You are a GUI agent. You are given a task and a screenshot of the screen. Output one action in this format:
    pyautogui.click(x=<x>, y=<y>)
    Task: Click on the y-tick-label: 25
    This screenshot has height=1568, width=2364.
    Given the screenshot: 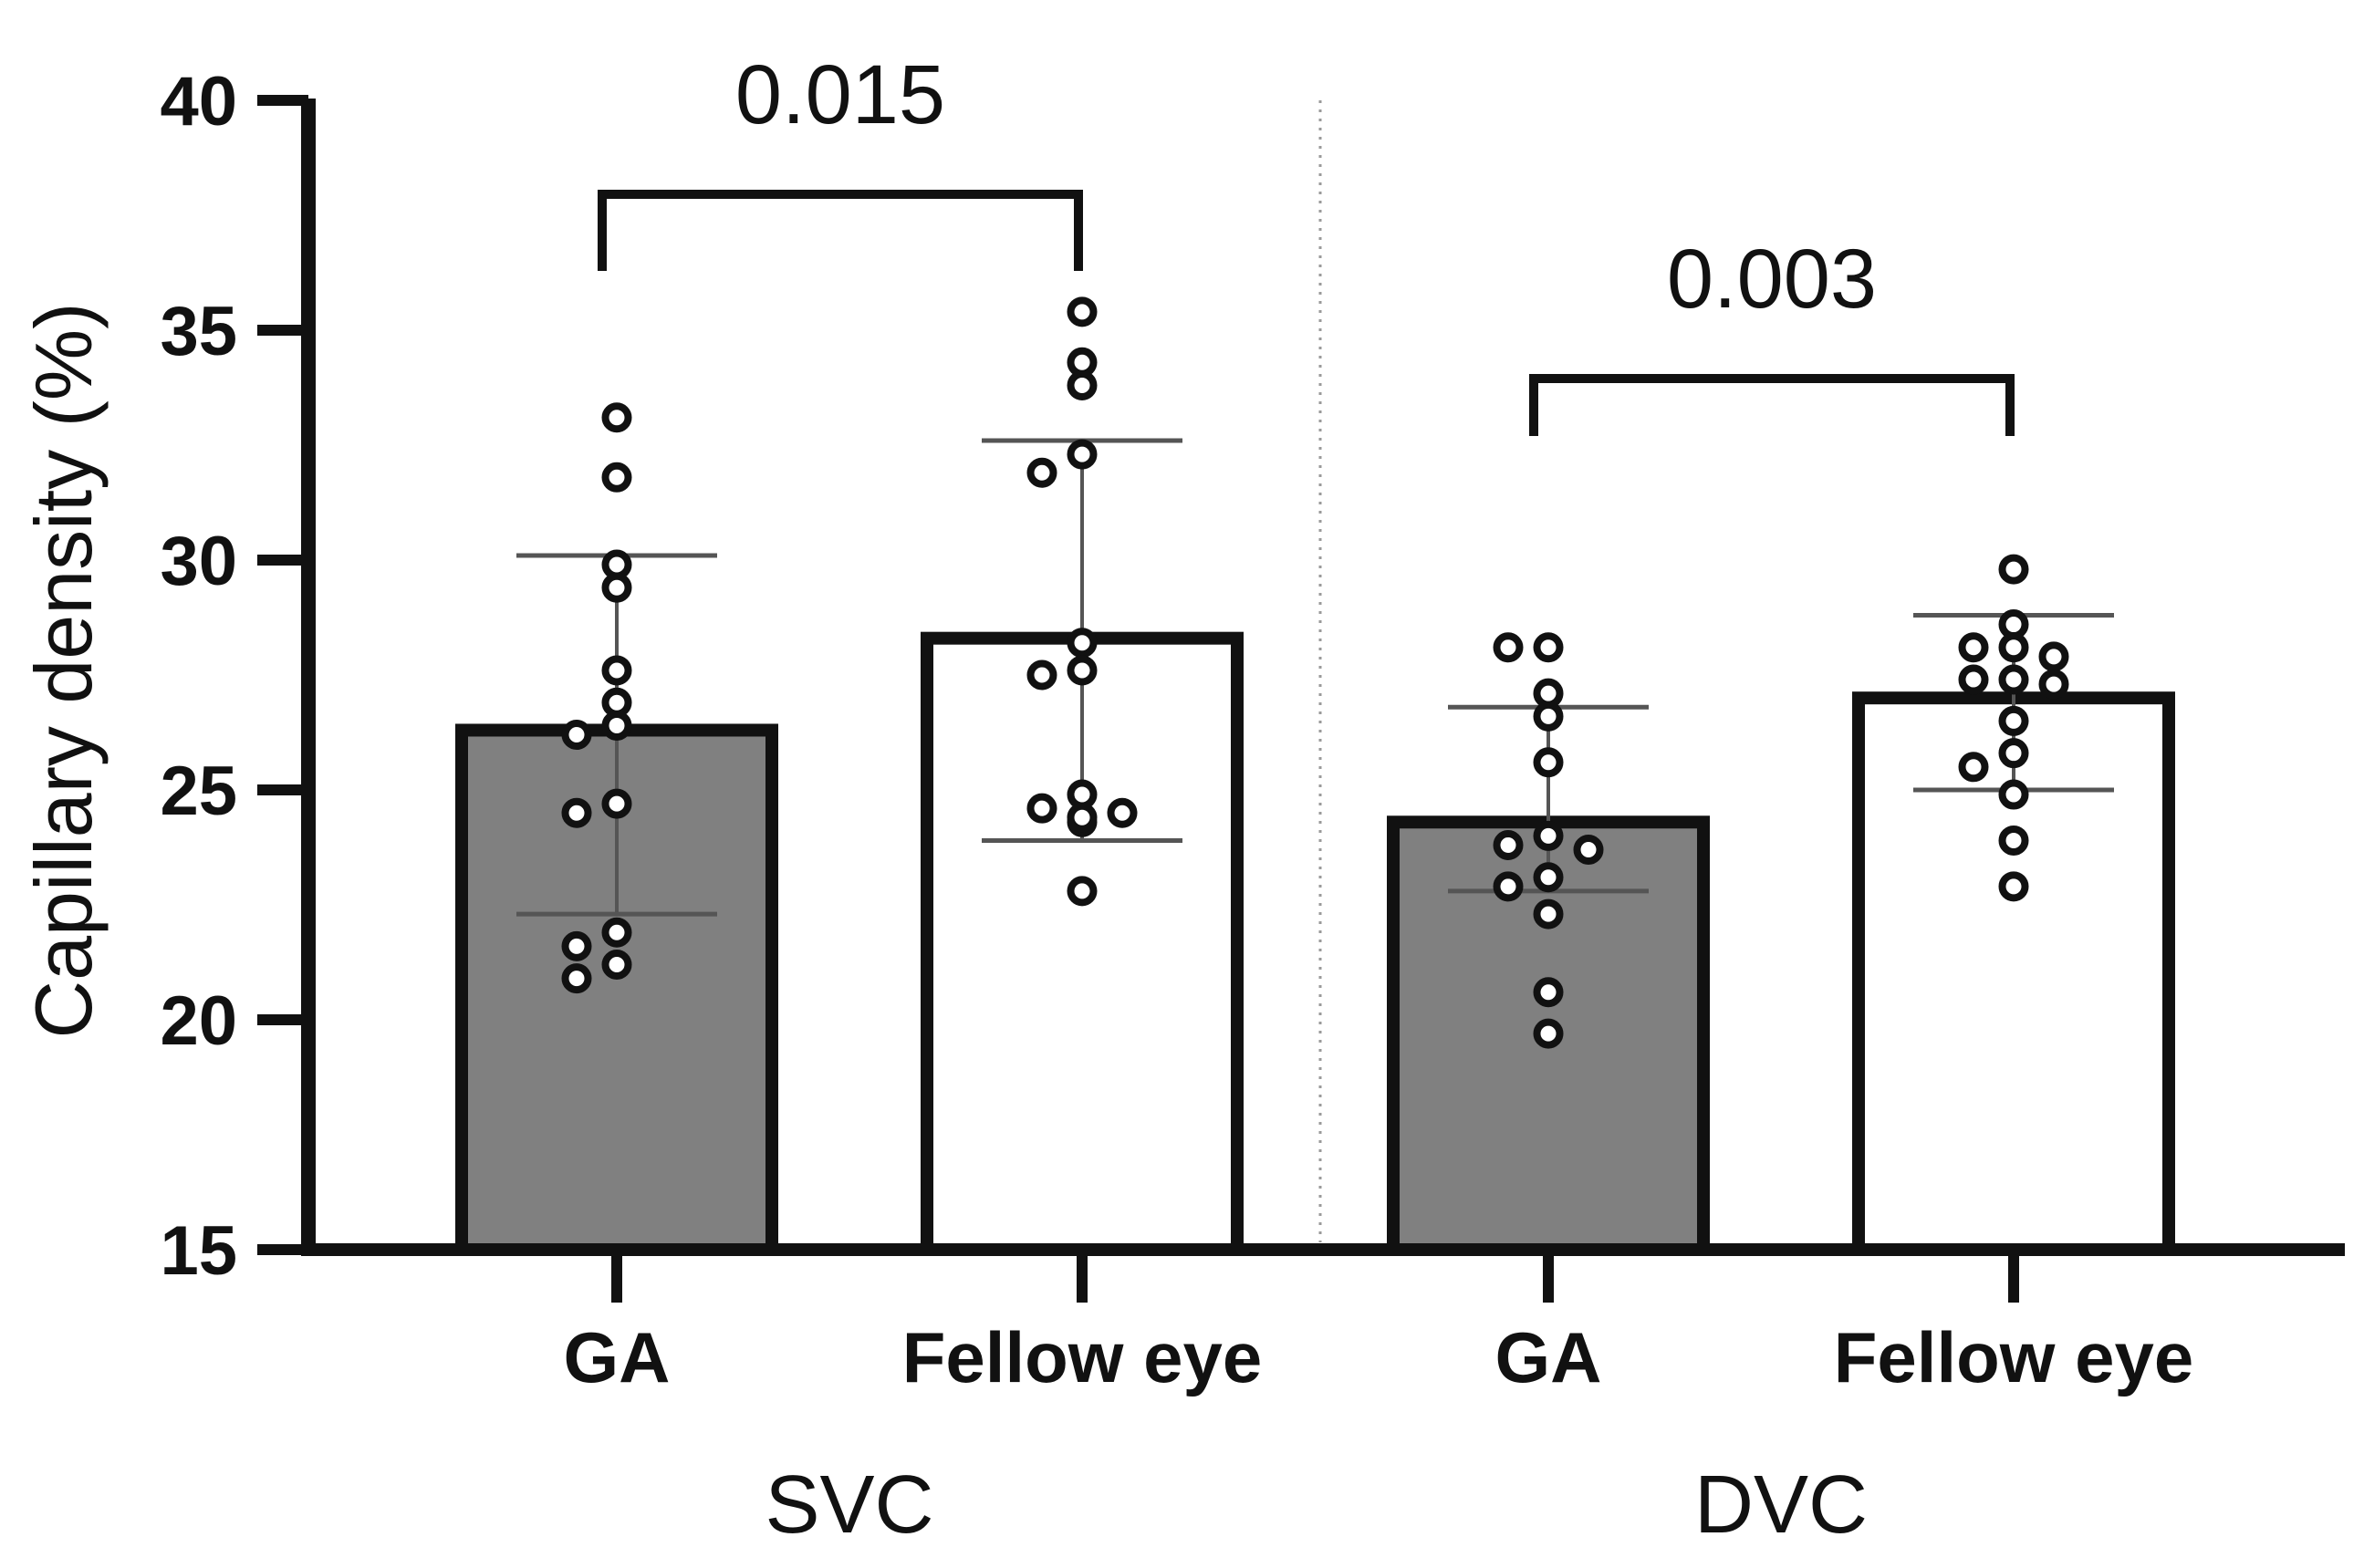 What is the action you would take?
    pyautogui.click(x=198, y=791)
    